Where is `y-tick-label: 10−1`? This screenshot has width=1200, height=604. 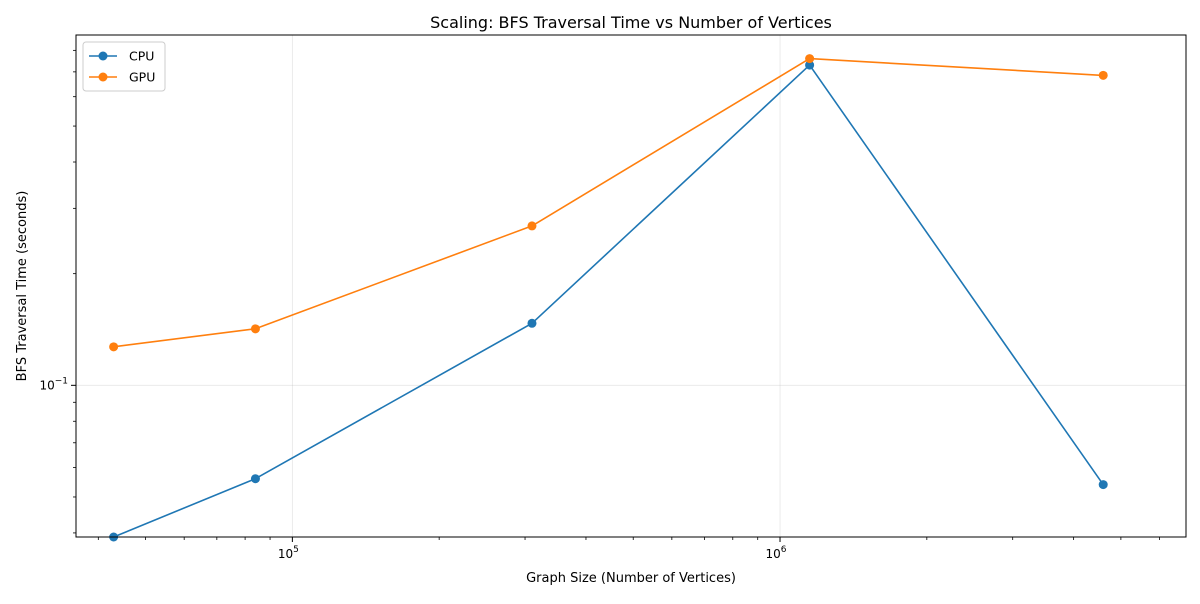 y-tick-label: 10−1 is located at coordinates (53, 384).